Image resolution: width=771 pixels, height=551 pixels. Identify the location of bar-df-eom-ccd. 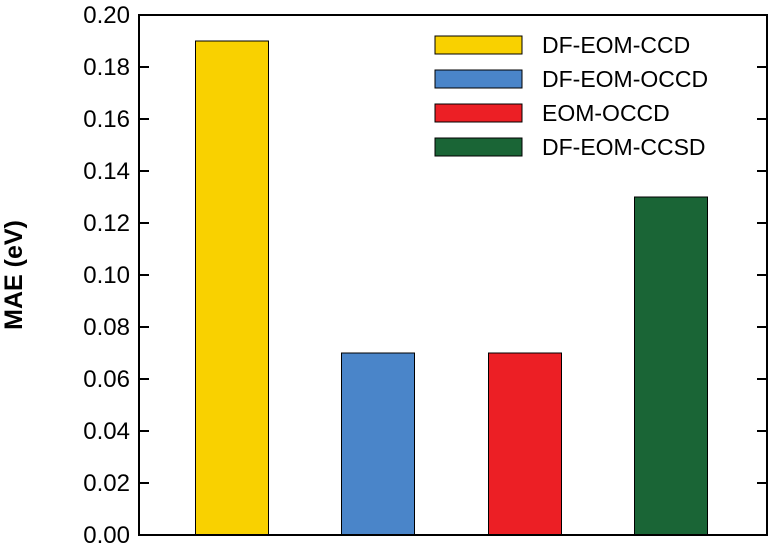
(232, 288).